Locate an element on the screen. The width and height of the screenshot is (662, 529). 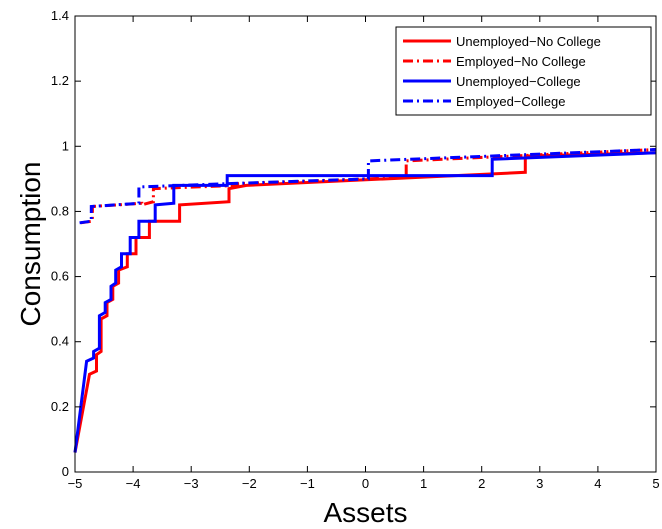
y-tick-label: 0.2 is located at coordinates (60, 406).